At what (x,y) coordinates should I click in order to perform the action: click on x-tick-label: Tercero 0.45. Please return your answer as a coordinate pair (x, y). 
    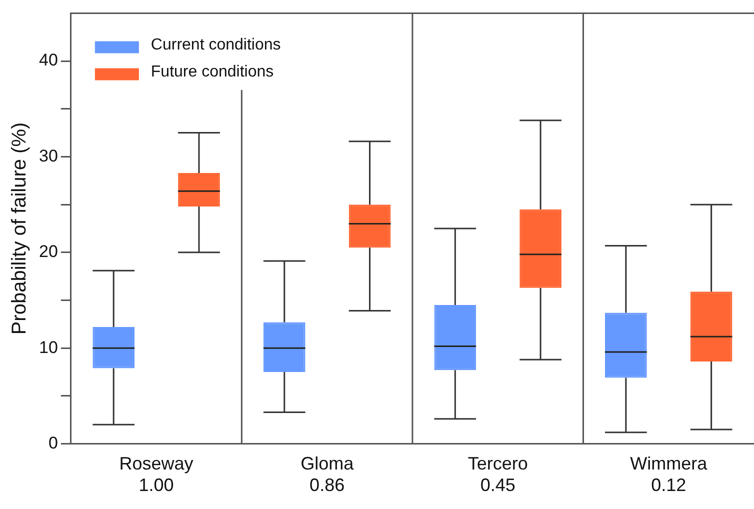
    Looking at the image, I should click on (498, 475).